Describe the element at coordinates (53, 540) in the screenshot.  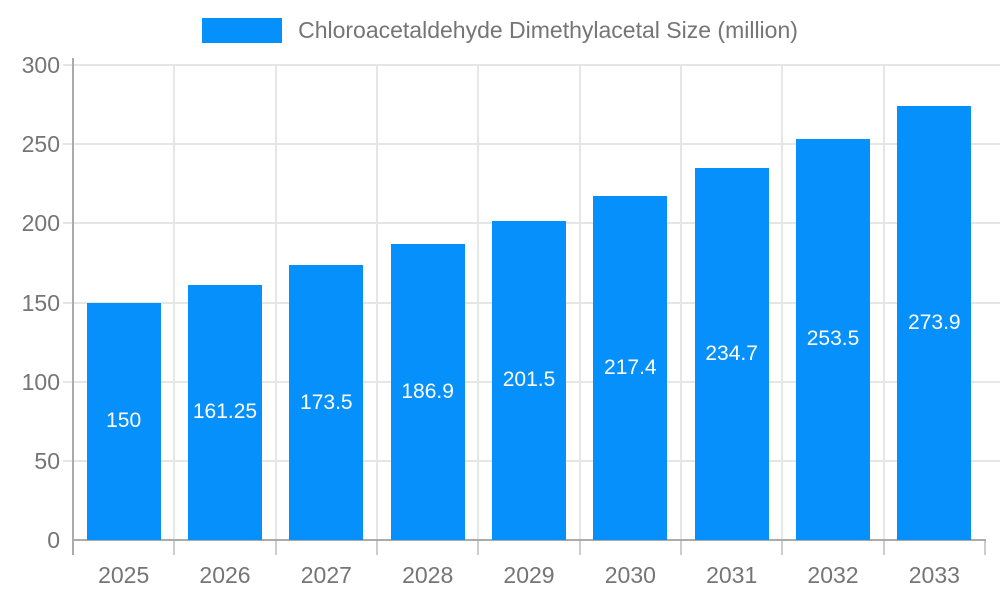
I see `y-tick-label: 0` at that location.